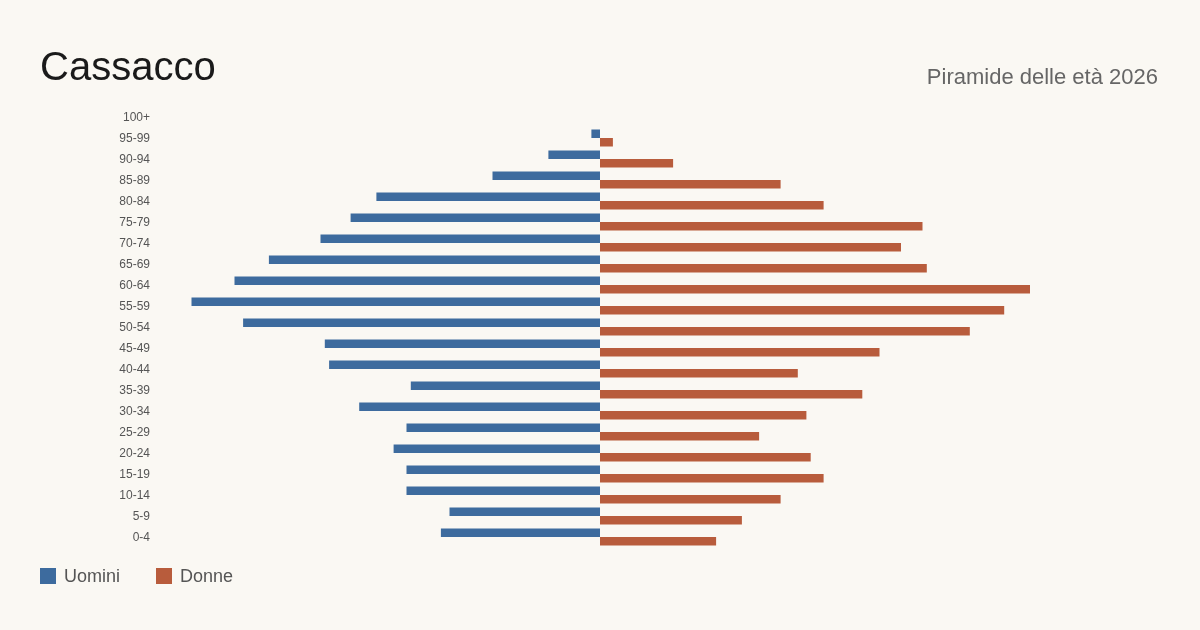 This screenshot has width=1200, height=630. What do you see at coordinates (135, 243) in the screenshot?
I see `y-tick-label: 70-74` at bounding box center [135, 243].